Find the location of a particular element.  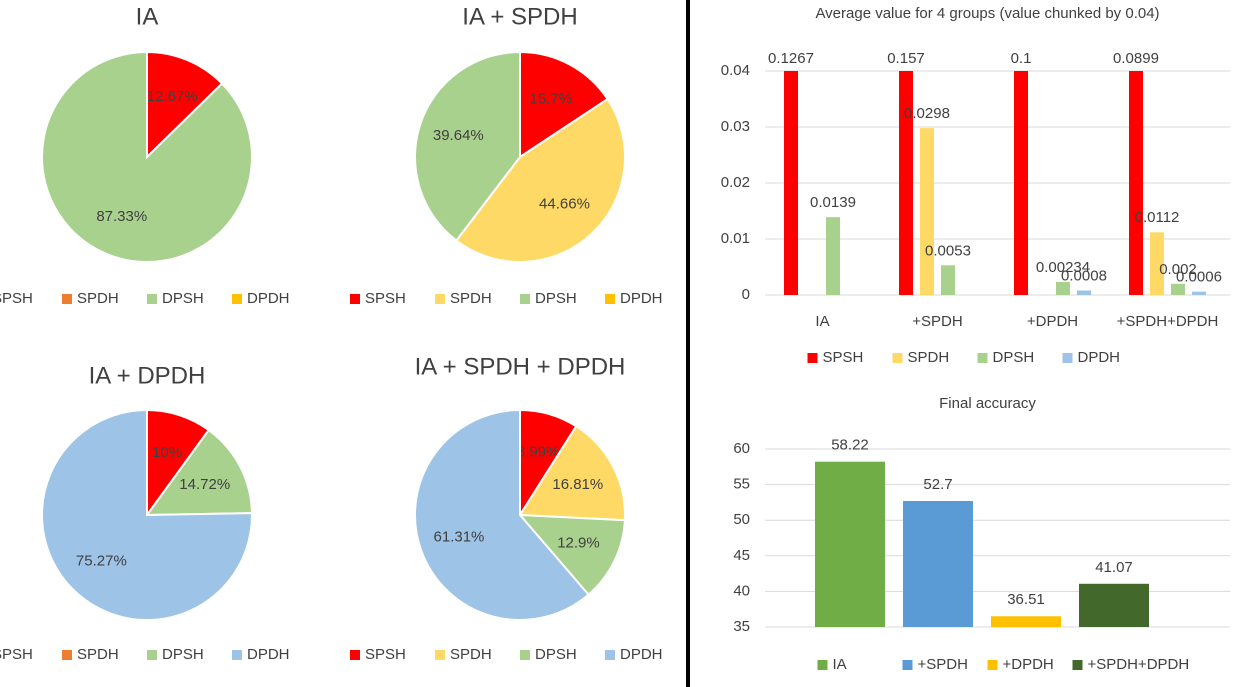

data-label: 39.64% is located at coordinates (458, 135).